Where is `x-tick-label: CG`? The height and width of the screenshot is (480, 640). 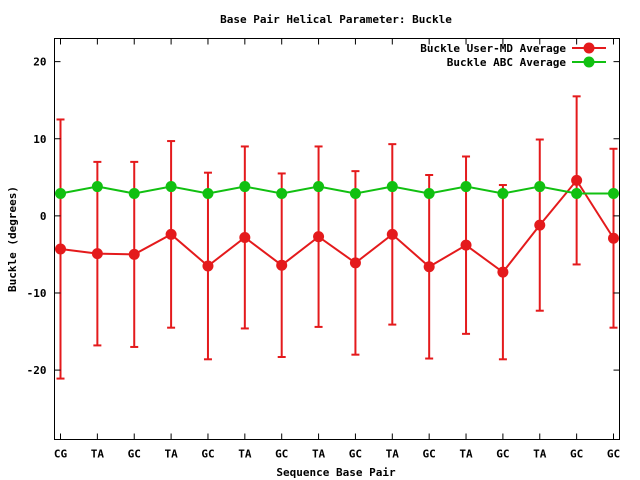
x-tick-label: CG is located at coordinates (61, 454).